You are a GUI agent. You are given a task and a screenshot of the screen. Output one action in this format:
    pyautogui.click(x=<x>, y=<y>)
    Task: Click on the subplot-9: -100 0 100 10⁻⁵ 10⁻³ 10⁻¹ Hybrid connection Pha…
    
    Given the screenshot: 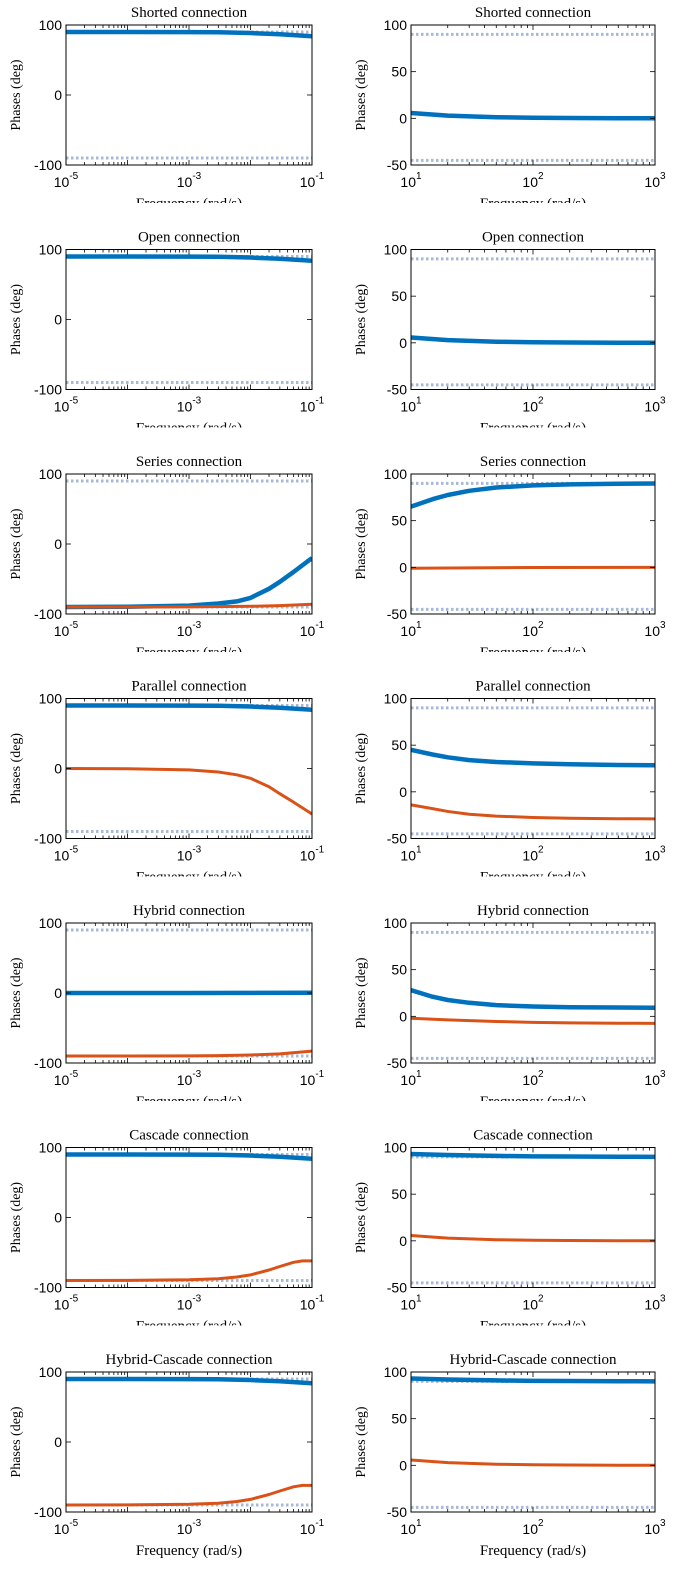 What is the action you would take?
    pyautogui.click(x=167, y=1006)
    